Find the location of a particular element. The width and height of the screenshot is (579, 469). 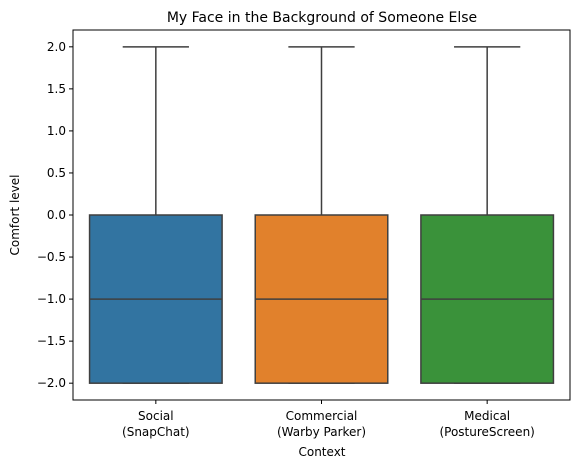

y-tick-label: 1.0 is located at coordinates (56, 131).